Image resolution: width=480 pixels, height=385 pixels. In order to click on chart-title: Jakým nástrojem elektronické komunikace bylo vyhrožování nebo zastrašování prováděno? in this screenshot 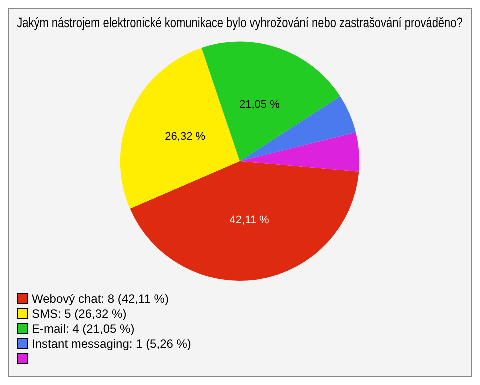, I will do `click(240, 23)`.